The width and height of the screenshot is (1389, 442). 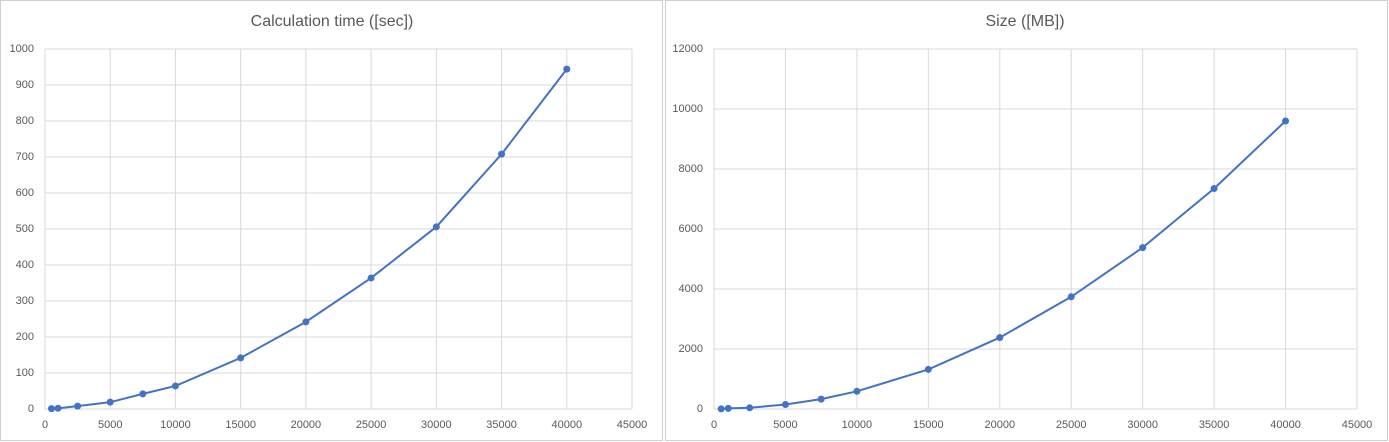 I want to click on y-tick-label: 200, so click(x=25, y=337).